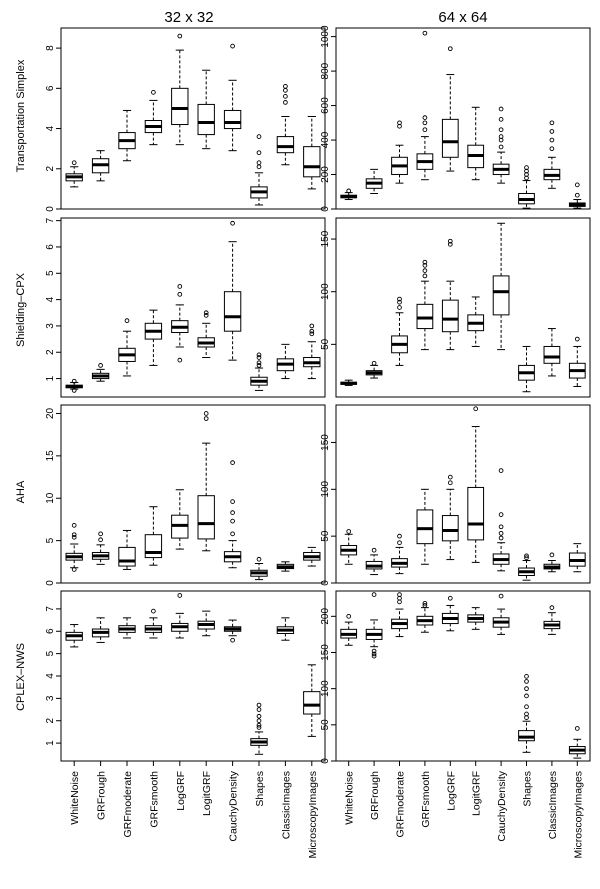 This screenshot has height=889, width=600. What do you see at coordinates (451, 791) in the screenshot?
I see `category-label-LogGRF: LogGRF` at bounding box center [451, 791].